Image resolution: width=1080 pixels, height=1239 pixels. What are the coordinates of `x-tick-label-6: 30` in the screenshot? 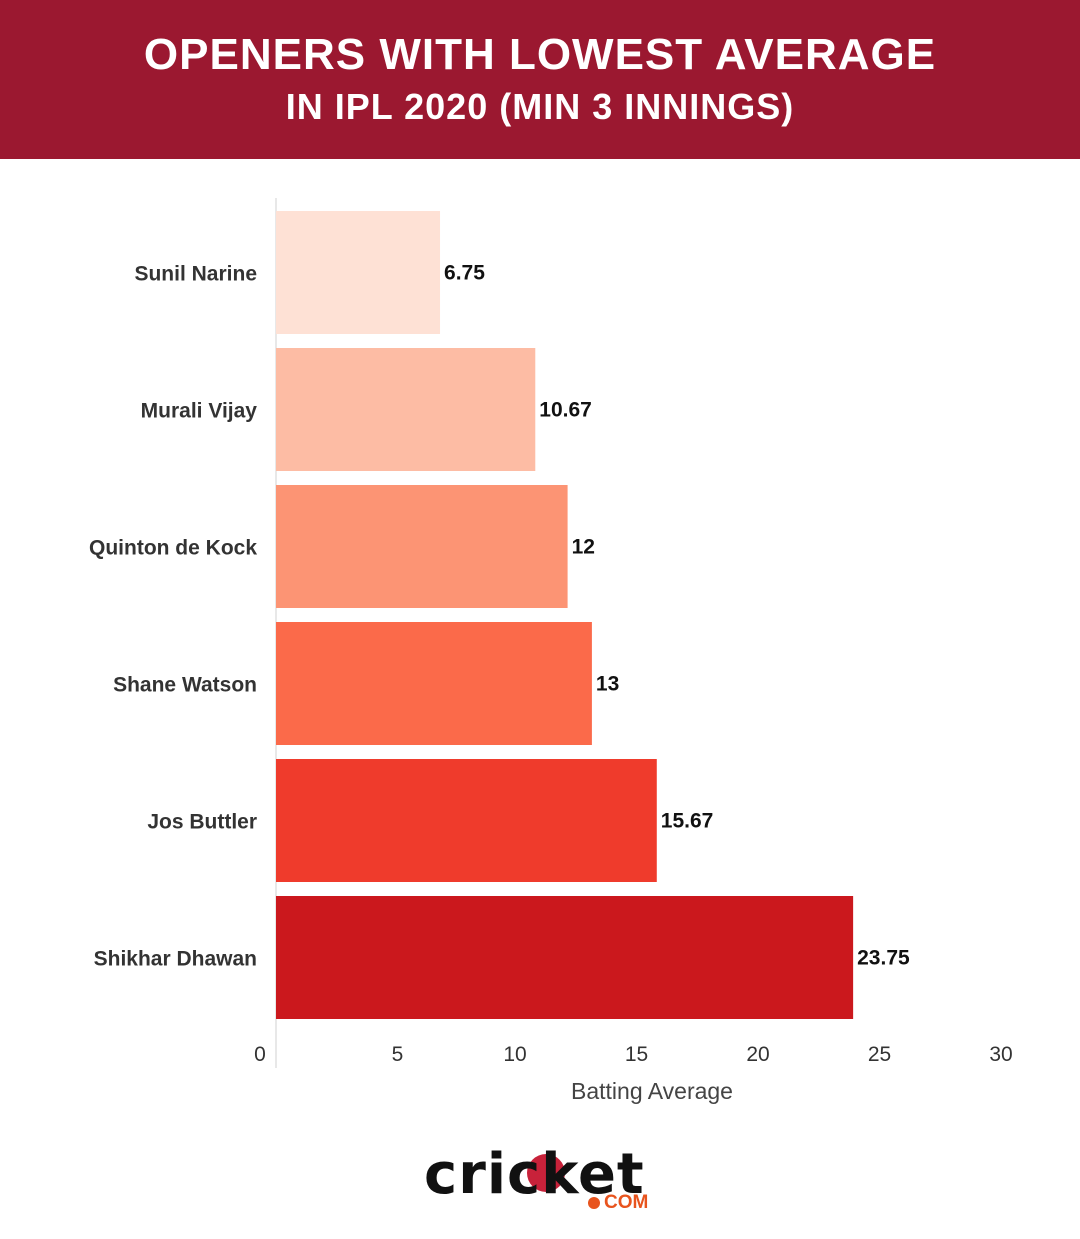 It's located at (1000, 1054).